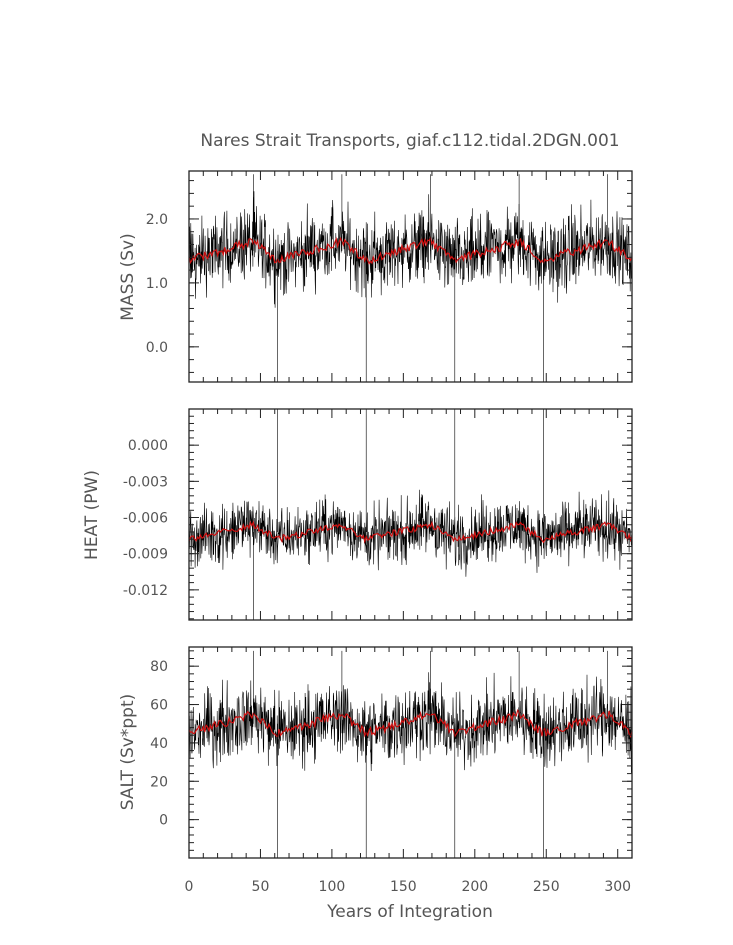 Image resolution: width=733 pixels, height=945 pixels. Describe the element at coordinates (159, 667) in the screenshot. I see `y-tick-label: 80` at that location.